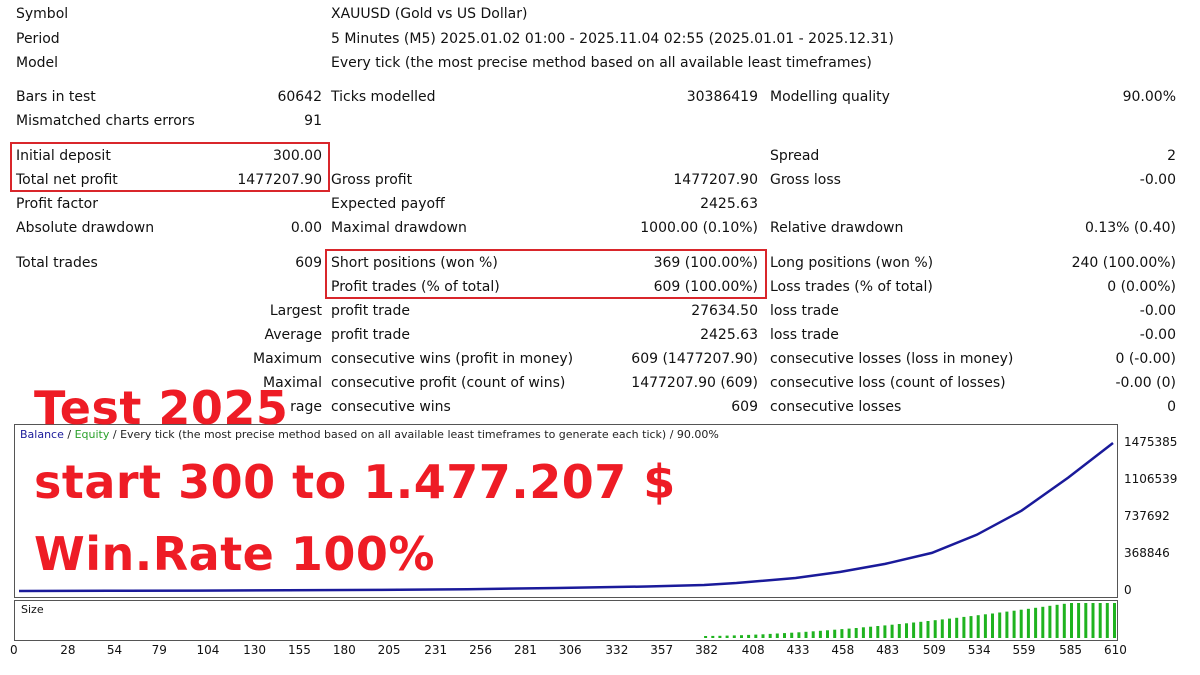  I want to click on grossprofit-value: 1477207.90, so click(715, 180).